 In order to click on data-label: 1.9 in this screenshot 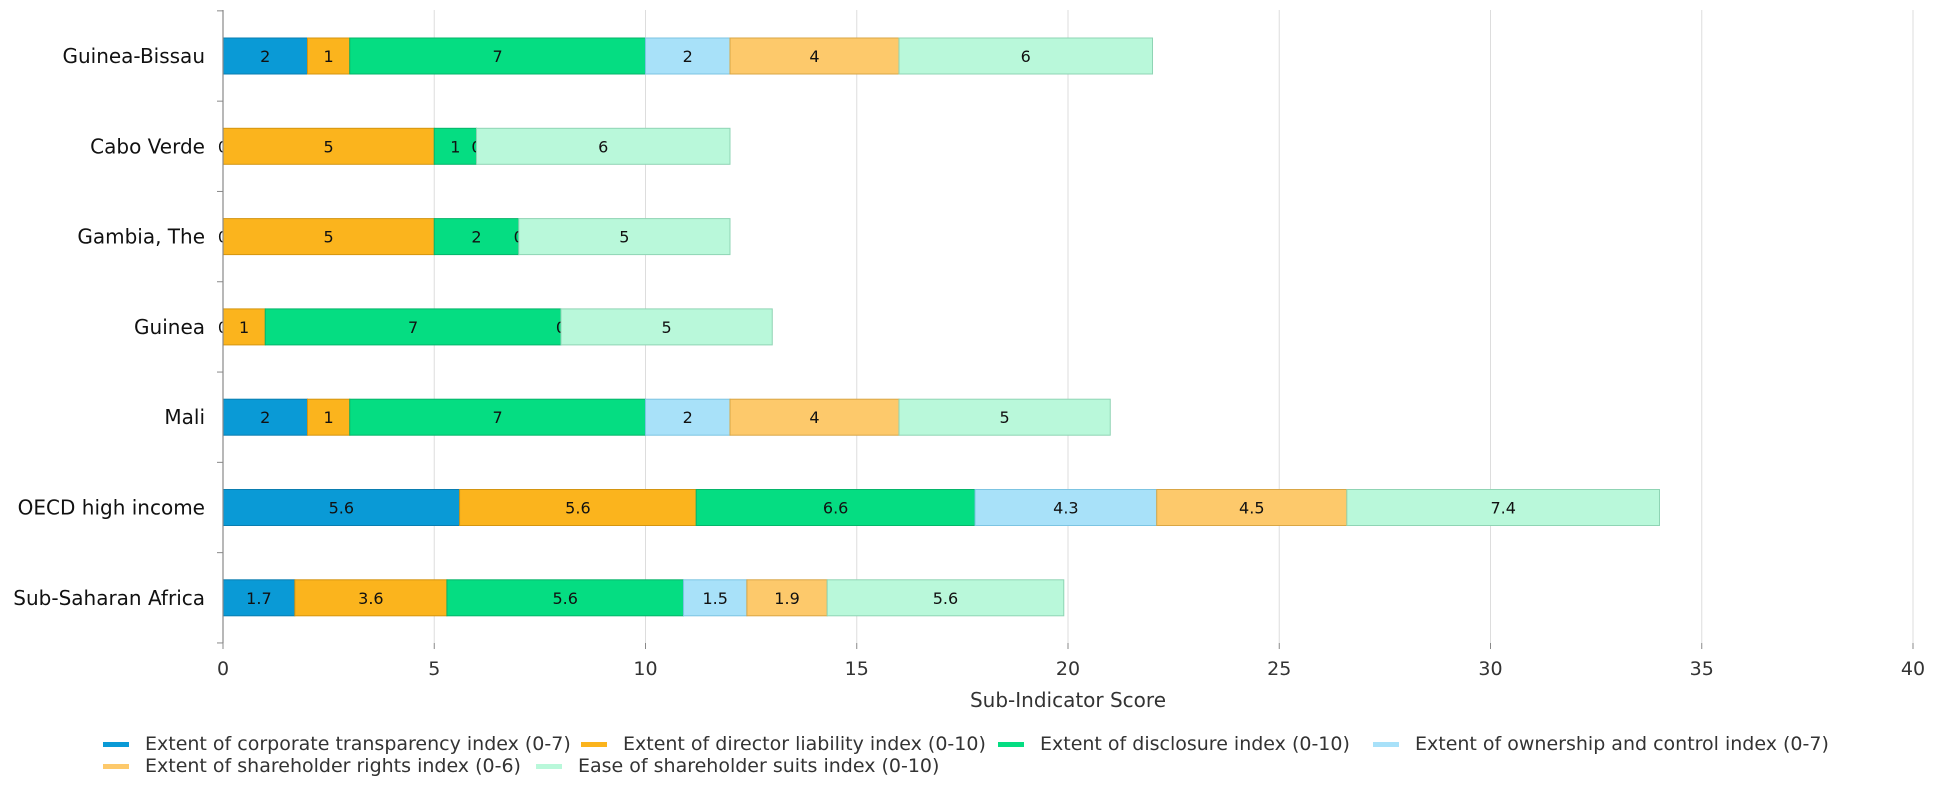, I will do `click(786, 598)`.